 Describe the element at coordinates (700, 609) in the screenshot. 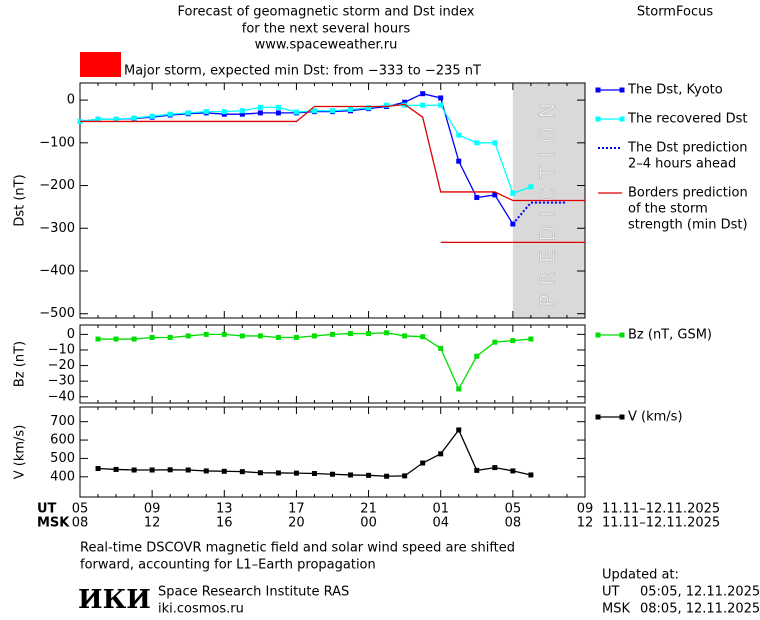

I see `updated-time: 08:05, 12.11.2025` at that location.